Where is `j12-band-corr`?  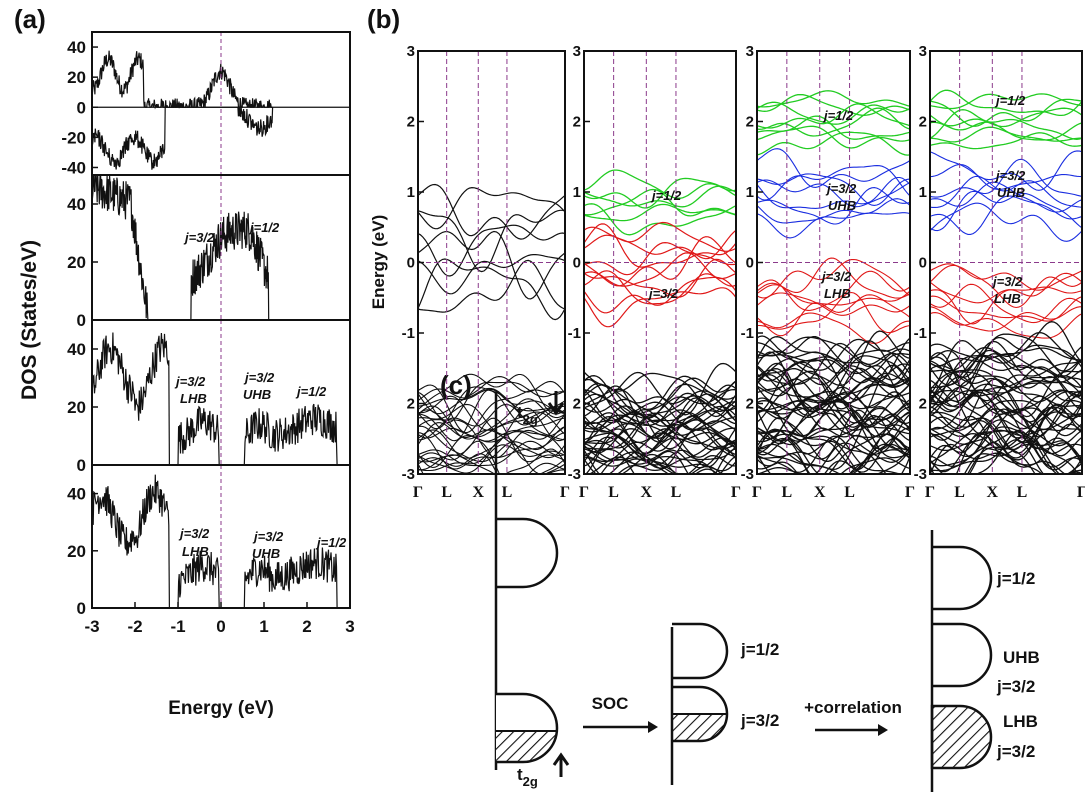 j12-band-corr is located at coordinates (962, 578).